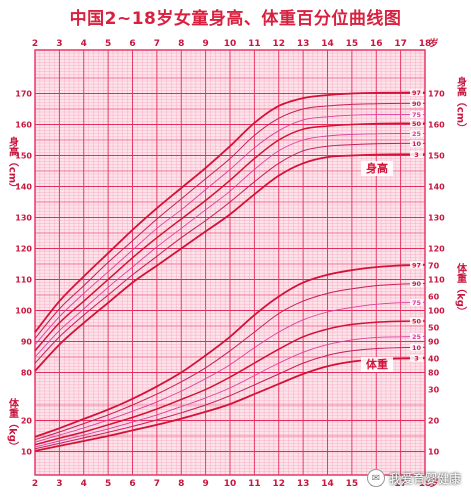  What do you see at coordinates (434, 266) in the screenshot?
I see `weight-tick-label: 70` at bounding box center [434, 266].